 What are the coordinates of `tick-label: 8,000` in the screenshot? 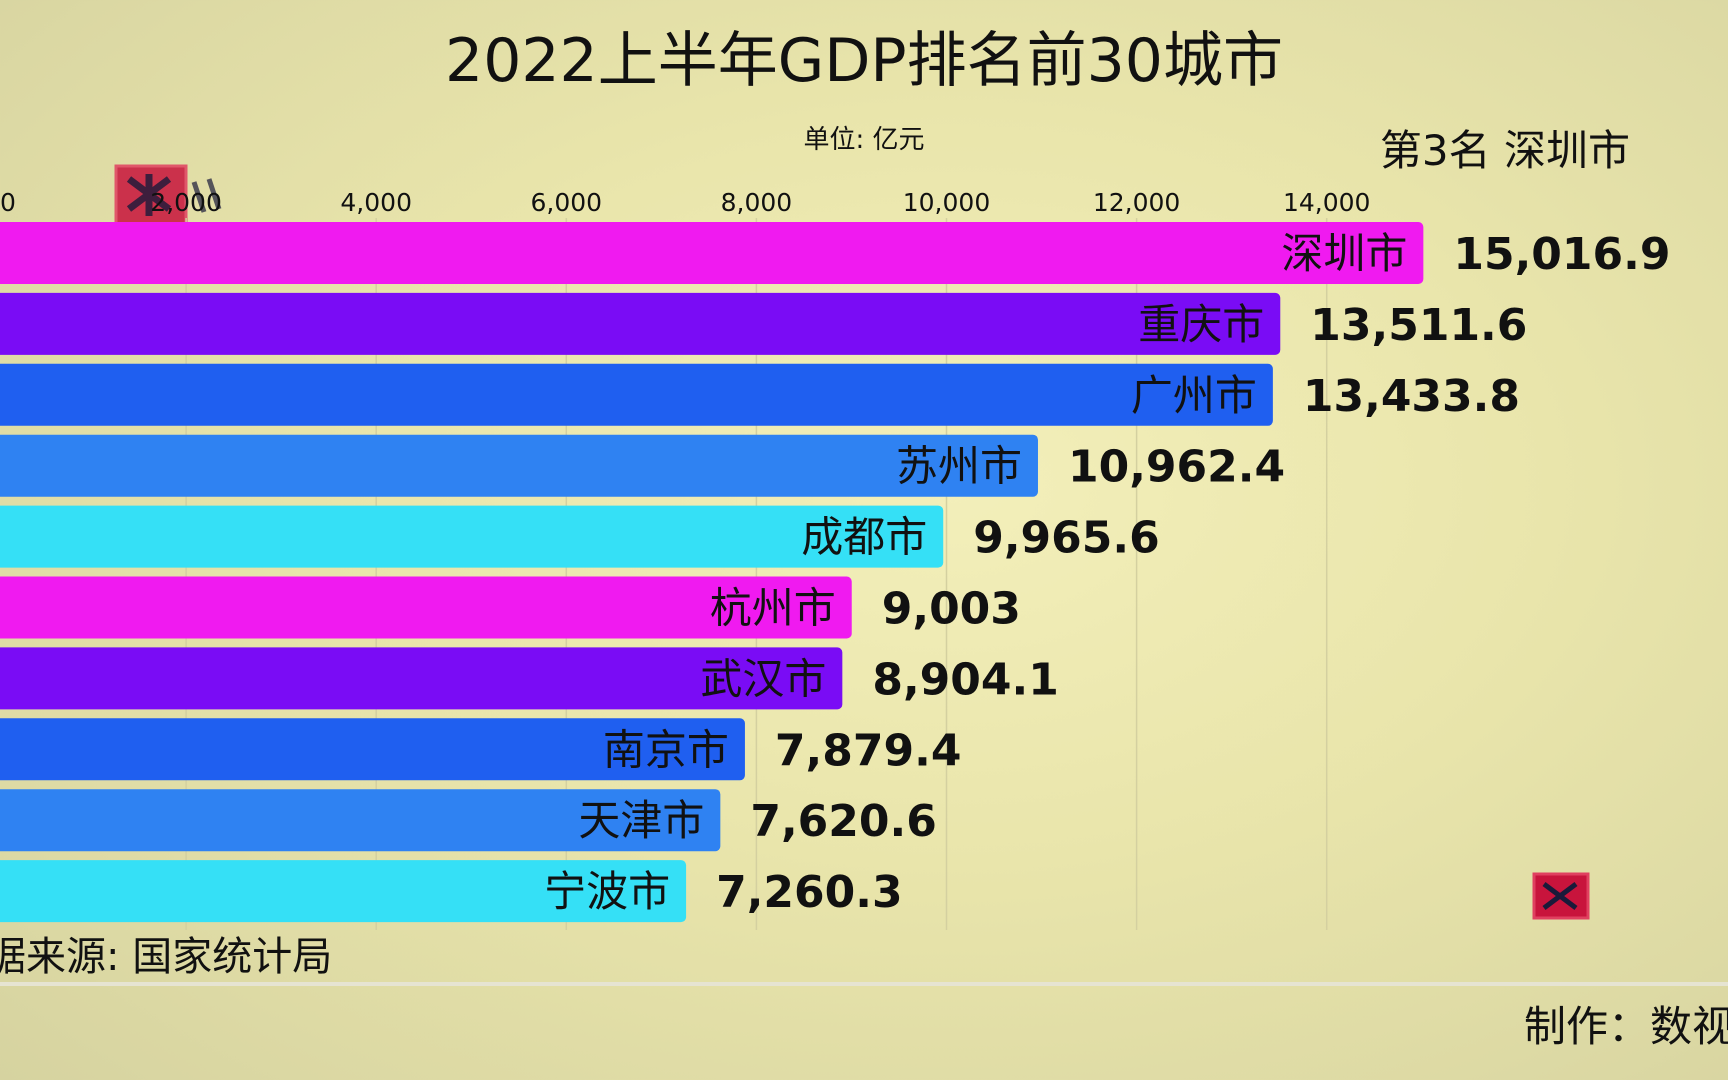 It's located at (757, 202).